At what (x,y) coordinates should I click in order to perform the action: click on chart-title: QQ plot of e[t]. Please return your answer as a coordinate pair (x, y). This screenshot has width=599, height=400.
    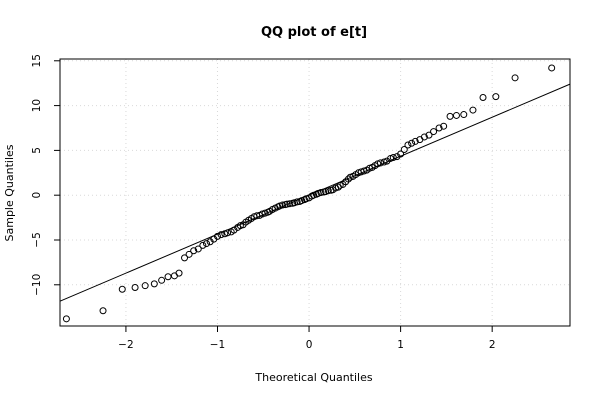
    Looking at the image, I should click on (314, 32).